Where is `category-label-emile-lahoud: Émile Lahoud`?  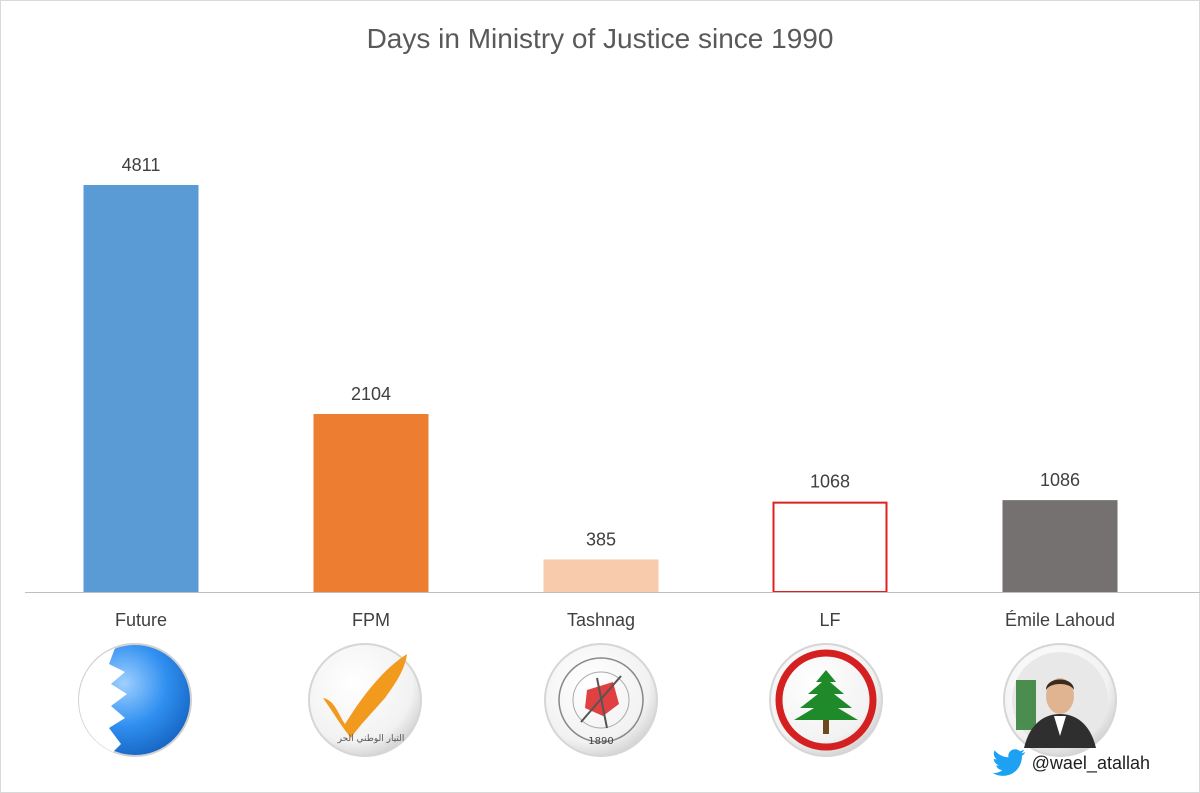 category-label-emile-lahoud: Émile Lahoud is located at coordinates (1060, 620).